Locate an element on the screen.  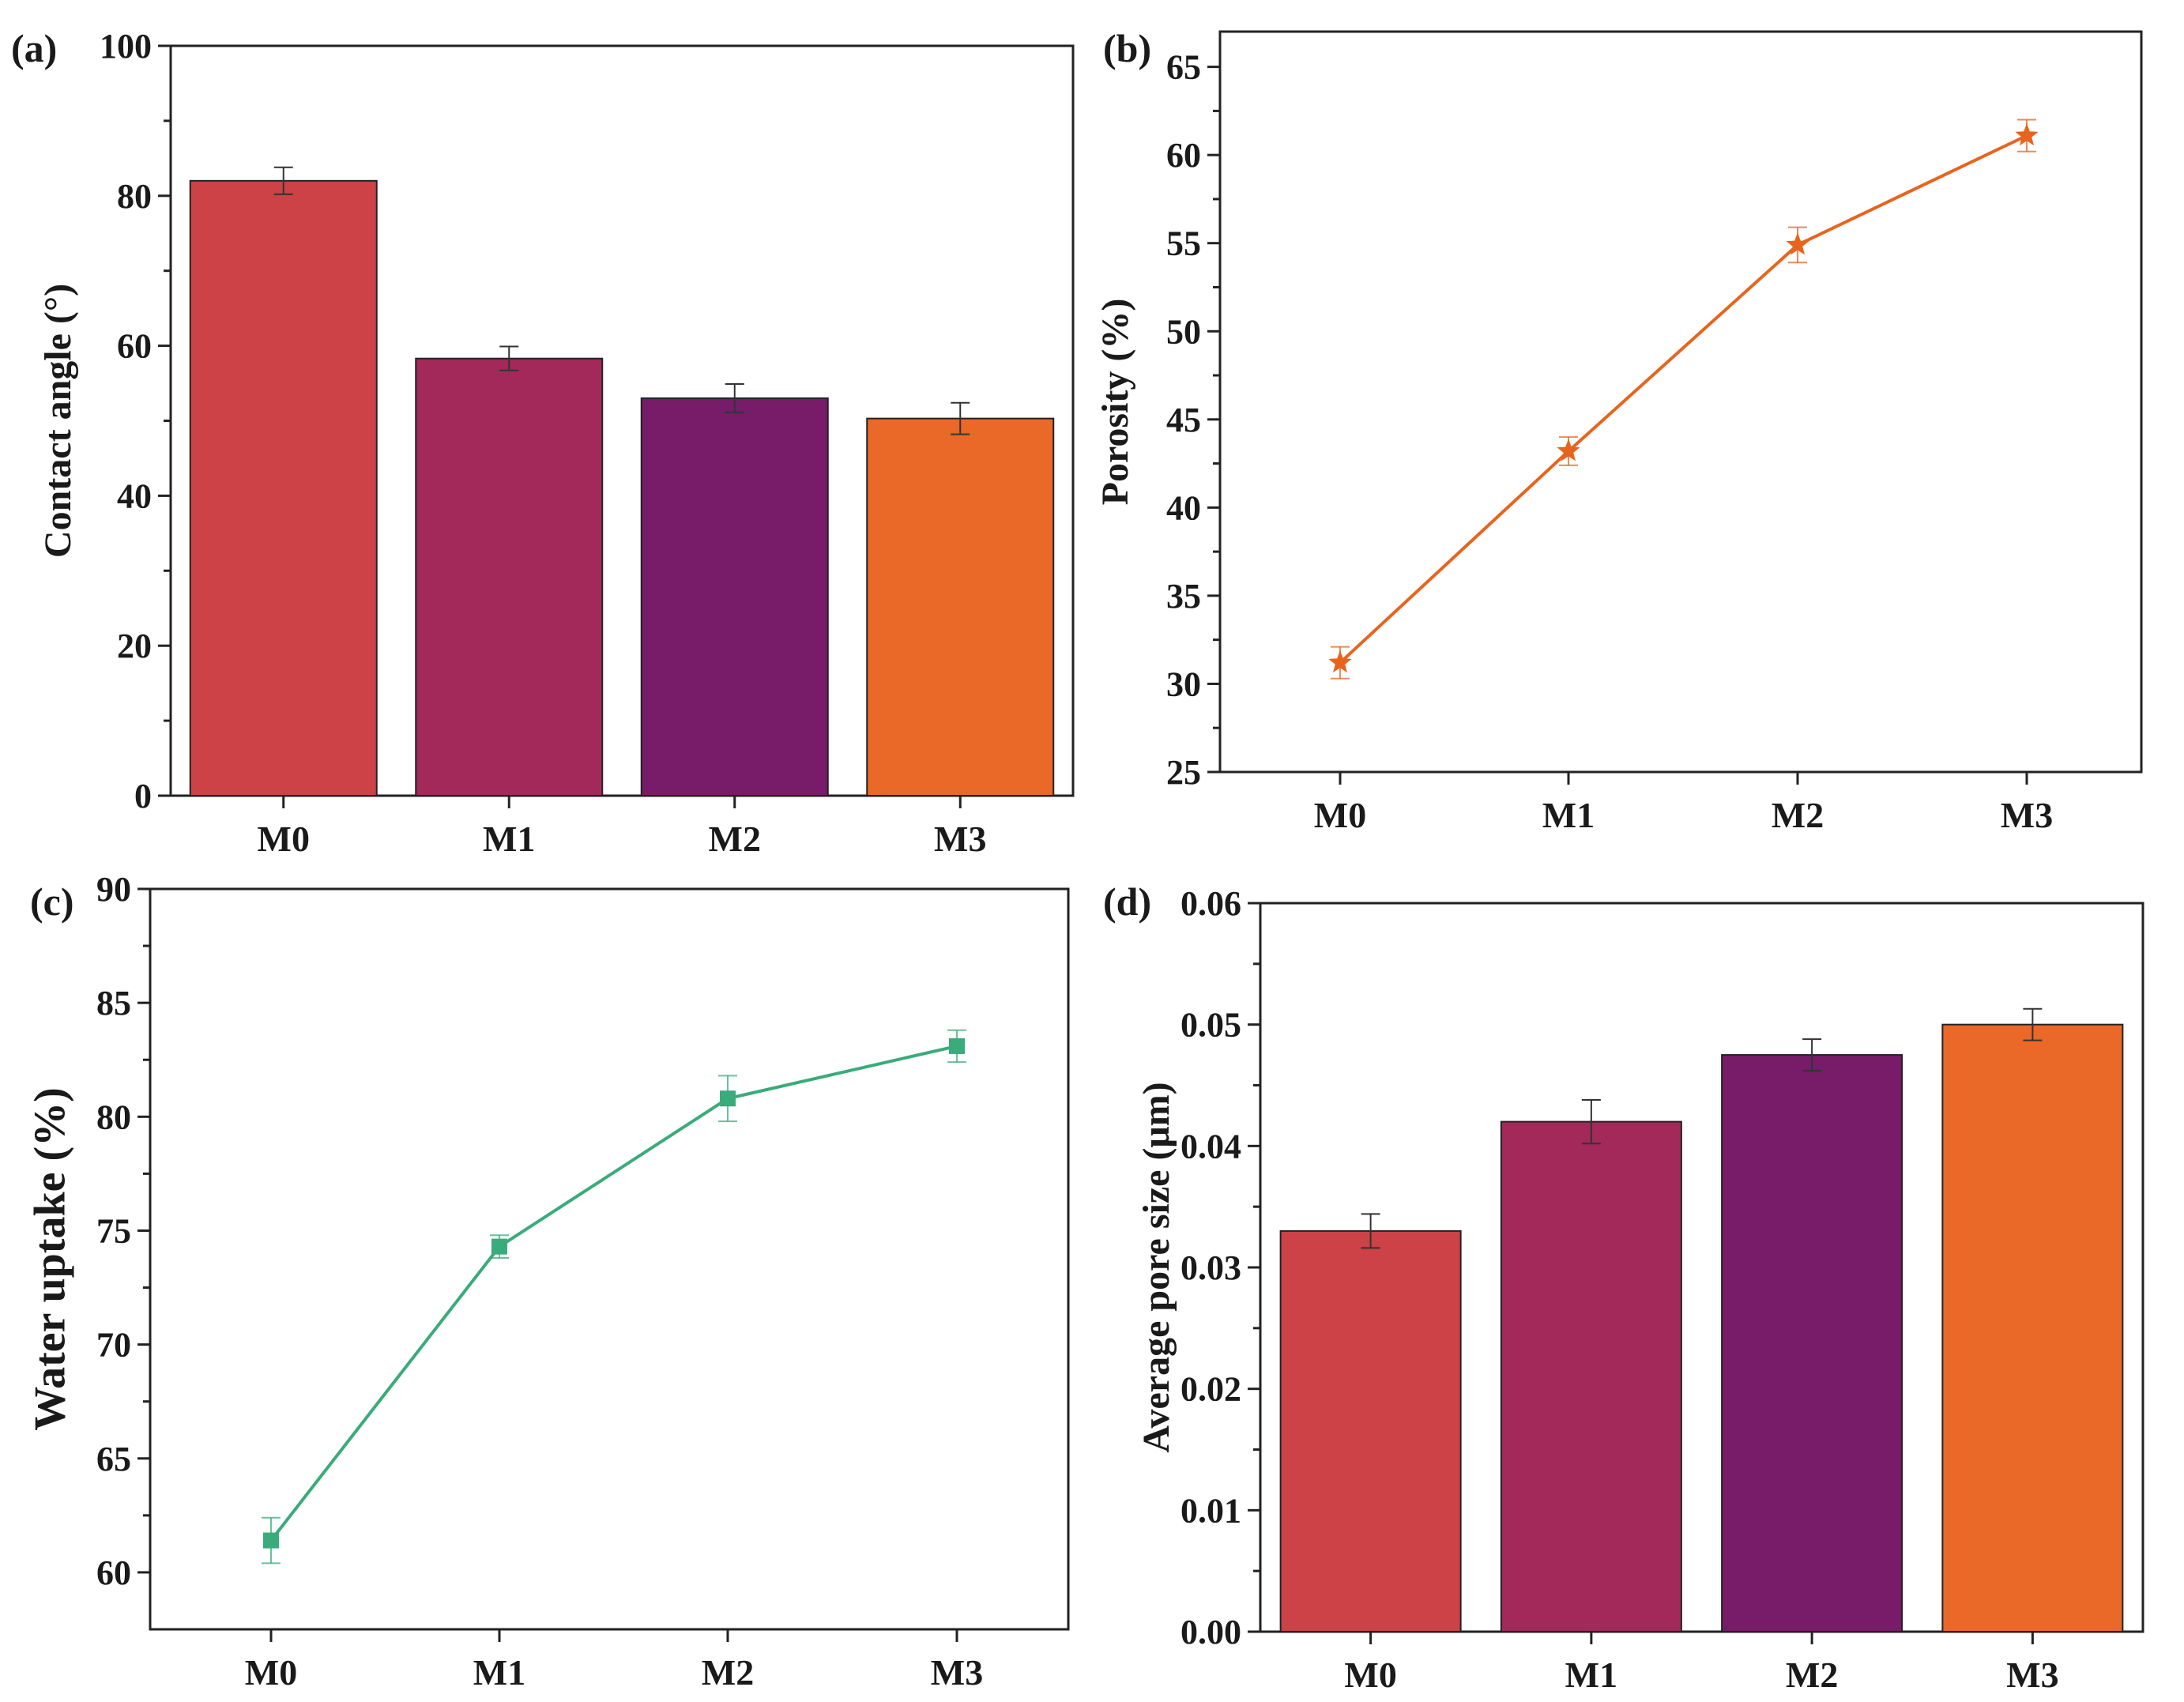
y-tick-label: 0 is located at coordinates (143, 796).